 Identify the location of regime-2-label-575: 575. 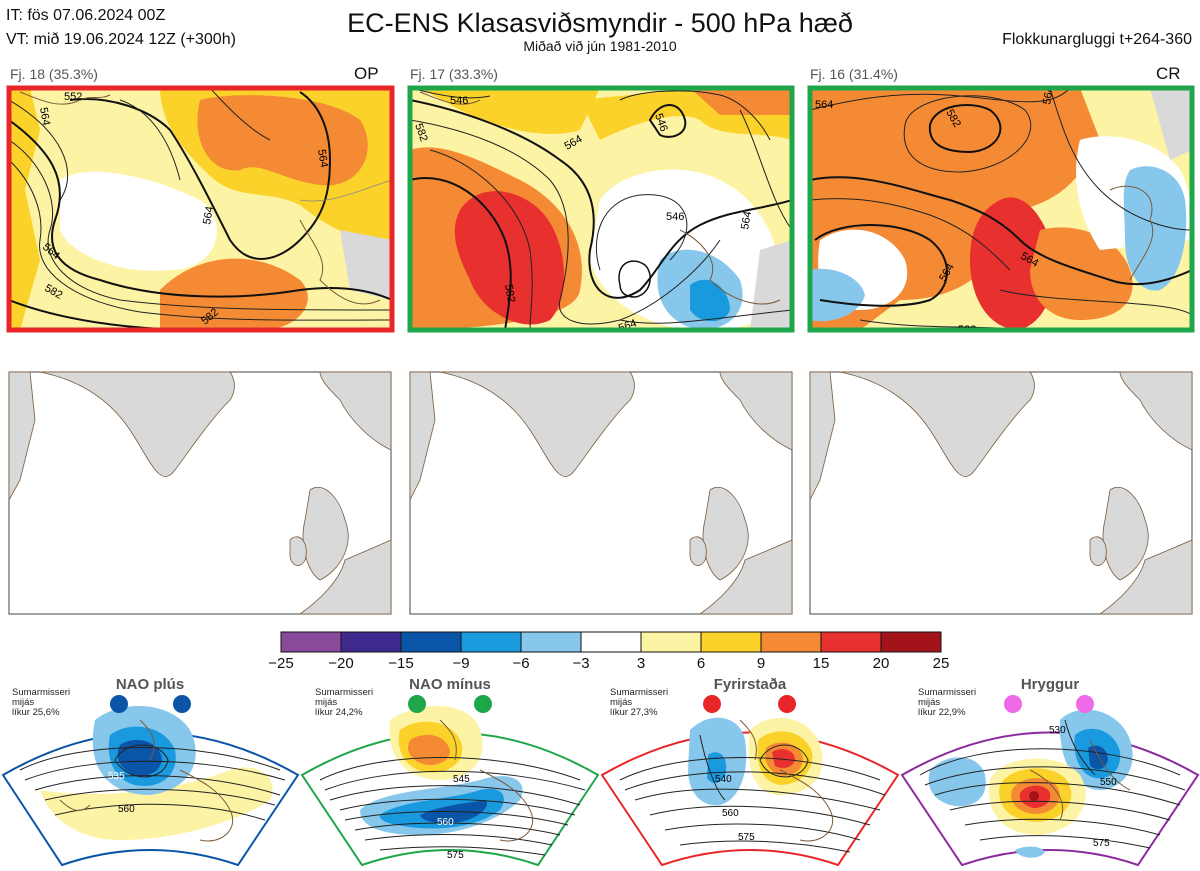
(455, 855).